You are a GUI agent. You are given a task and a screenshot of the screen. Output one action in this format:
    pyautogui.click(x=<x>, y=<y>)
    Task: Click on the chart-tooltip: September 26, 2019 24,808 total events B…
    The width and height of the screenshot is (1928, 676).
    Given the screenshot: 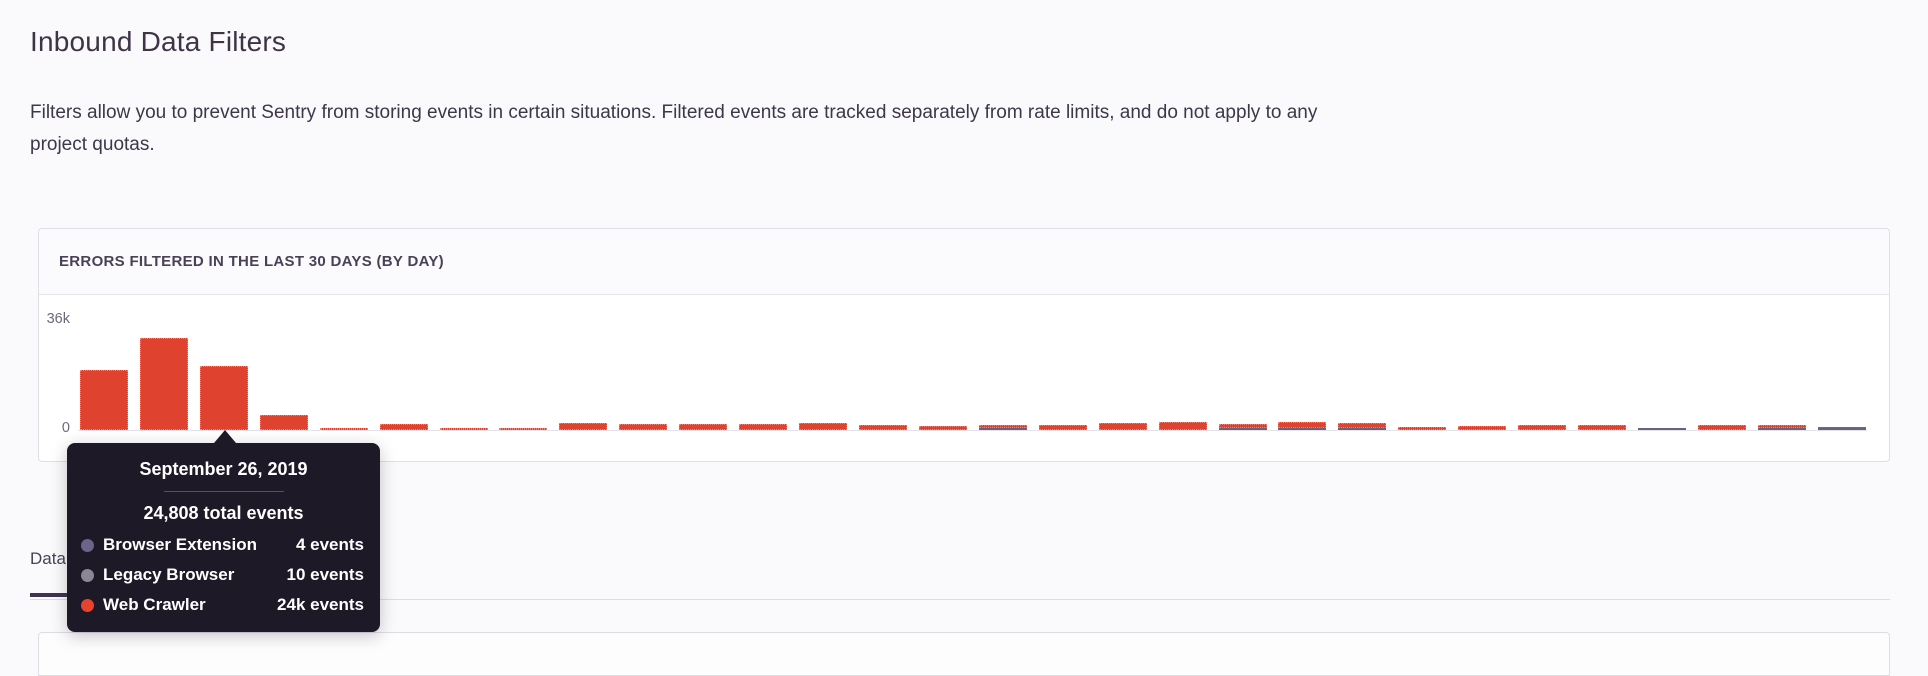 What is the action you would take?
    pyautogui.click(x=223, y=531)
    